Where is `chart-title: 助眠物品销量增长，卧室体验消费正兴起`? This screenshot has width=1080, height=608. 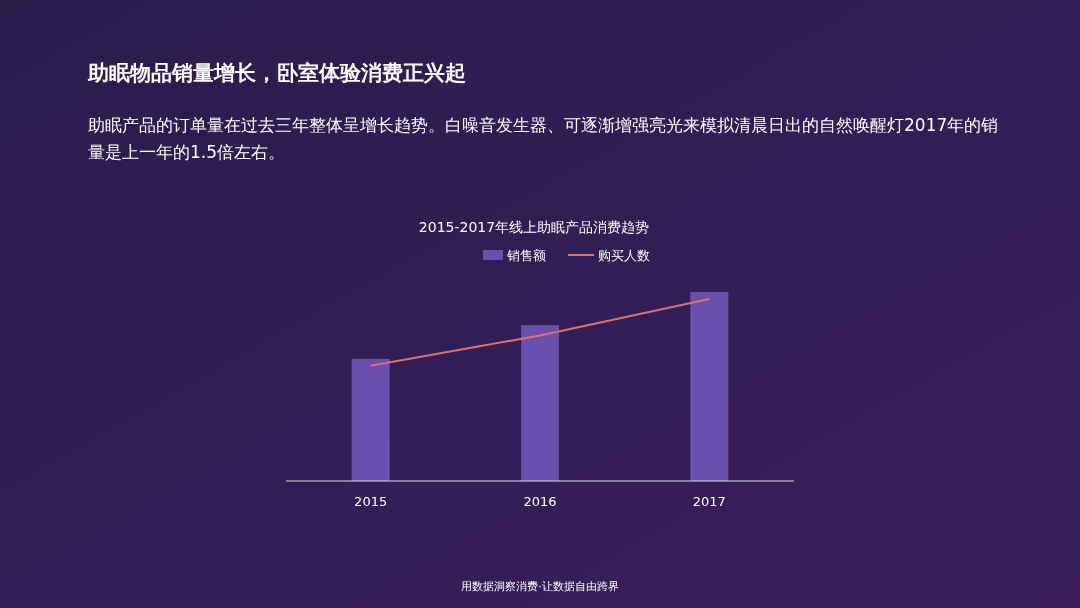 chart-title: 助眠物品销量增长，卧室体验消费正兴起 is located at coordinates (276, 73).